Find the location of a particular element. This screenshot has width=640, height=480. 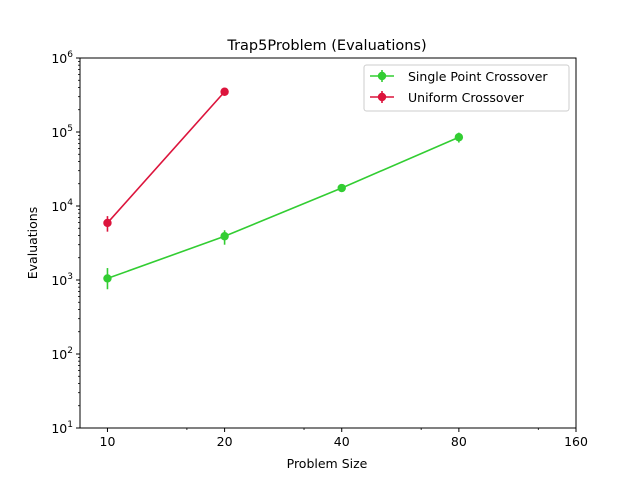

y-tick-label: 10⁵ is located at coordinates (62, 132).